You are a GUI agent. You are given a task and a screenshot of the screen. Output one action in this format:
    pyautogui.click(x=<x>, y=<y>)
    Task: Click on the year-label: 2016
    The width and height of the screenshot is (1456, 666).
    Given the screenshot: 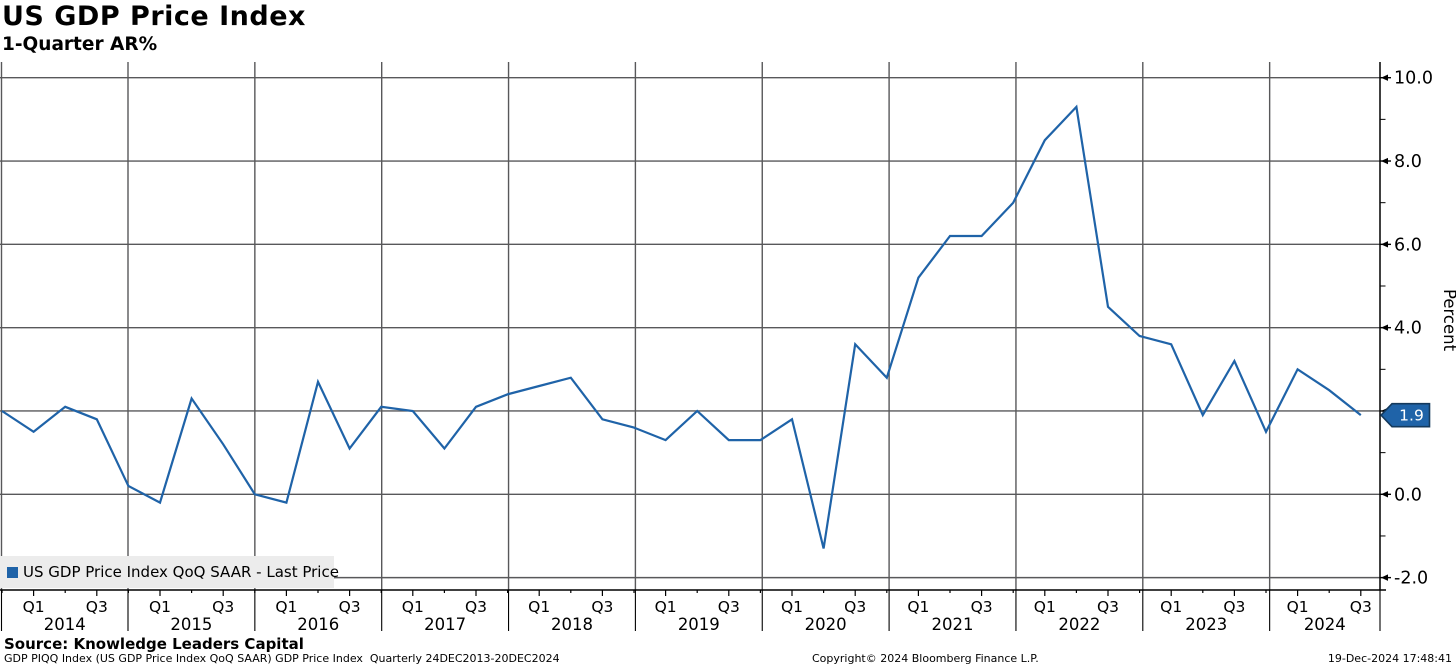 What is the action you would take?
    pyautogui.click(x=318, y=624)
    